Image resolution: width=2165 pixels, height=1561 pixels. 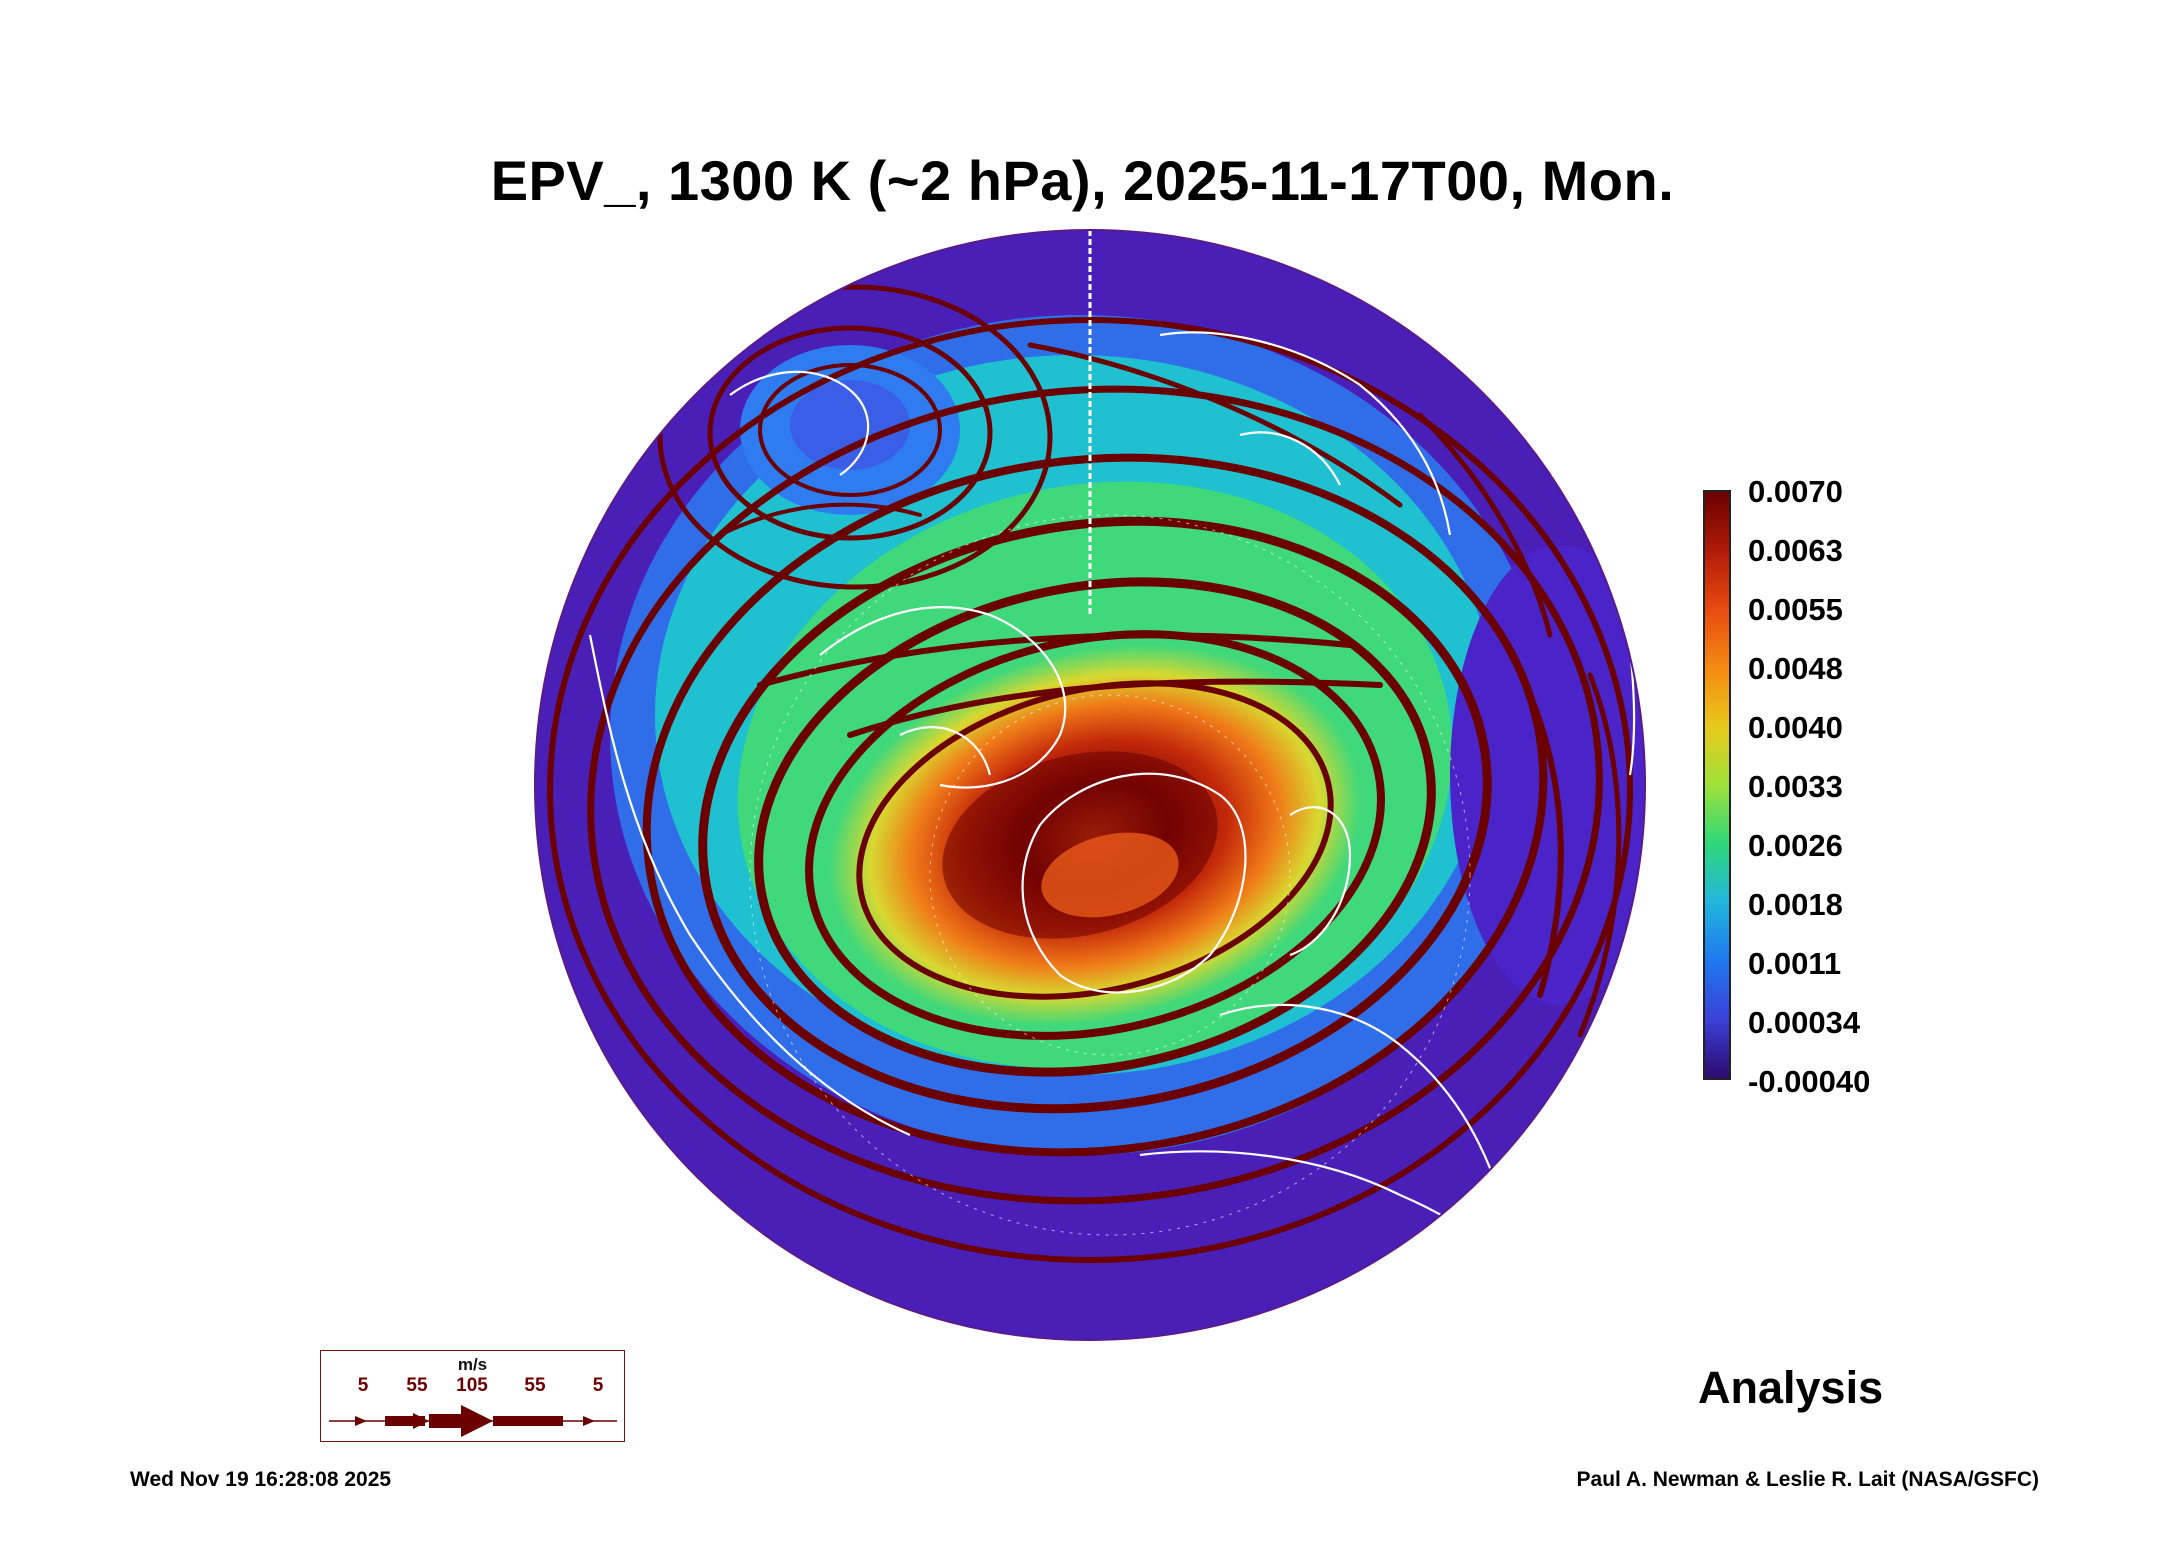 I want to click on colorbar-label: 0.0018, so click(x=1795, y=904).